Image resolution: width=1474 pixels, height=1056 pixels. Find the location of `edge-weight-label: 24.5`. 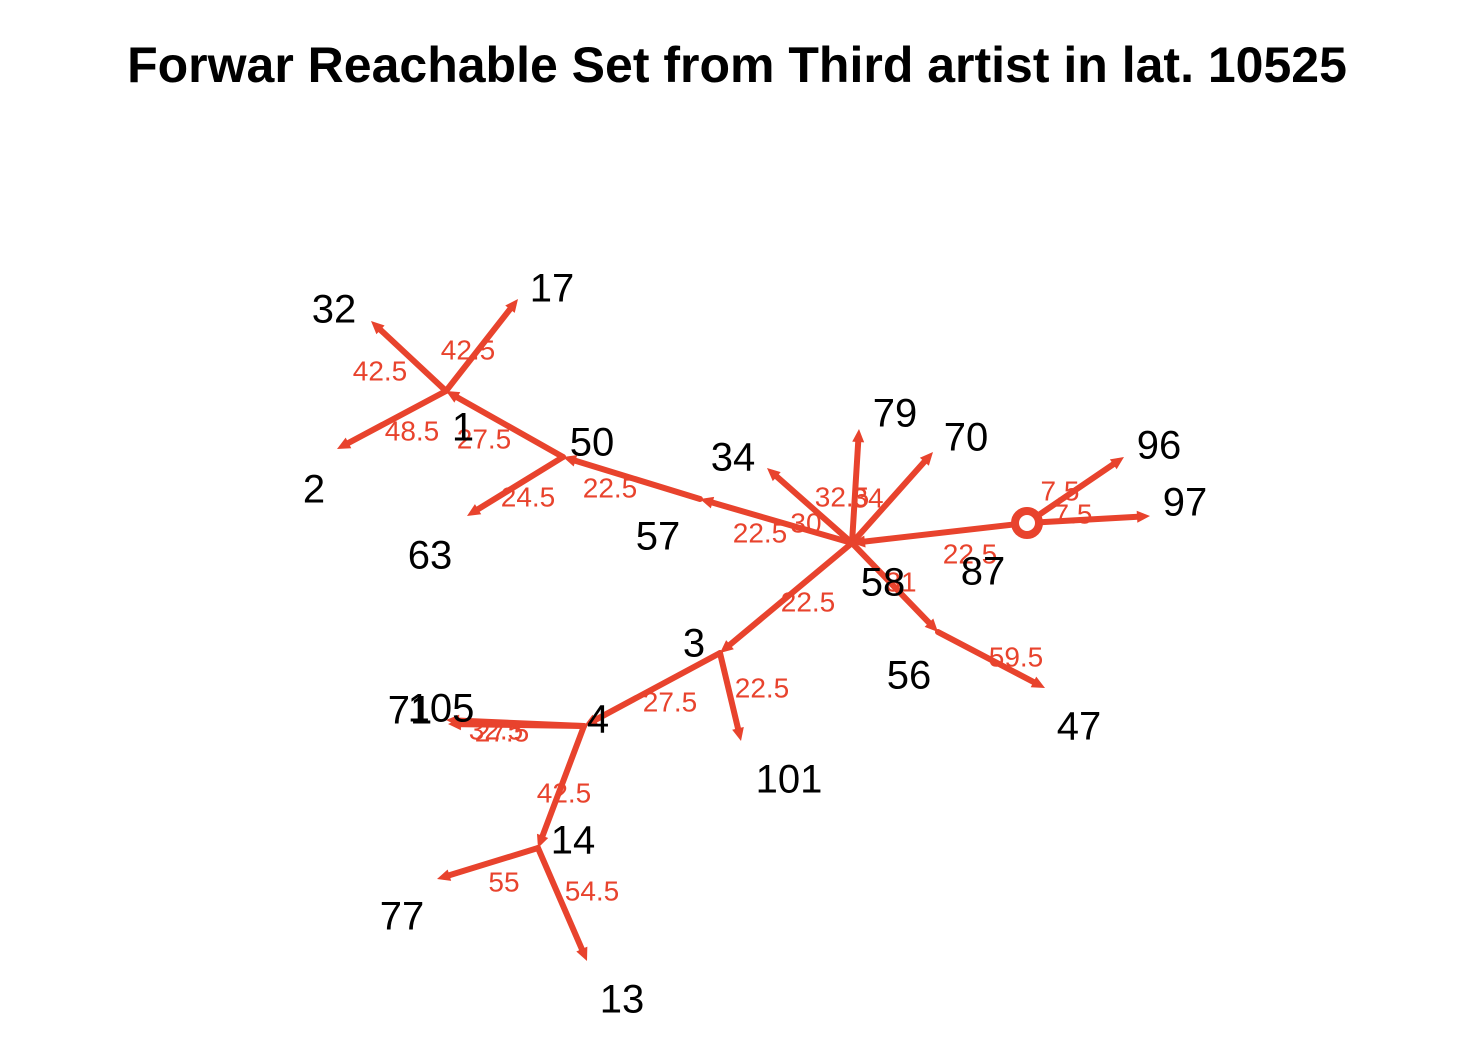

edge-weight-label: 24.5 is located at coordinates (528, 496).